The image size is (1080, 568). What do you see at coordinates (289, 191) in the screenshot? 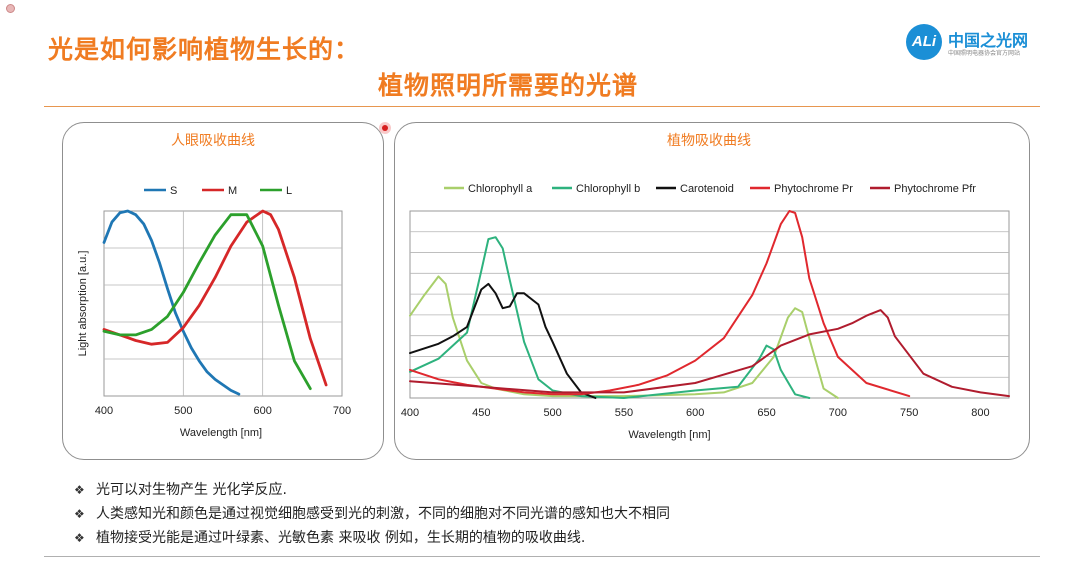
I see `legend-label: L` at bounding box center [289, 191].